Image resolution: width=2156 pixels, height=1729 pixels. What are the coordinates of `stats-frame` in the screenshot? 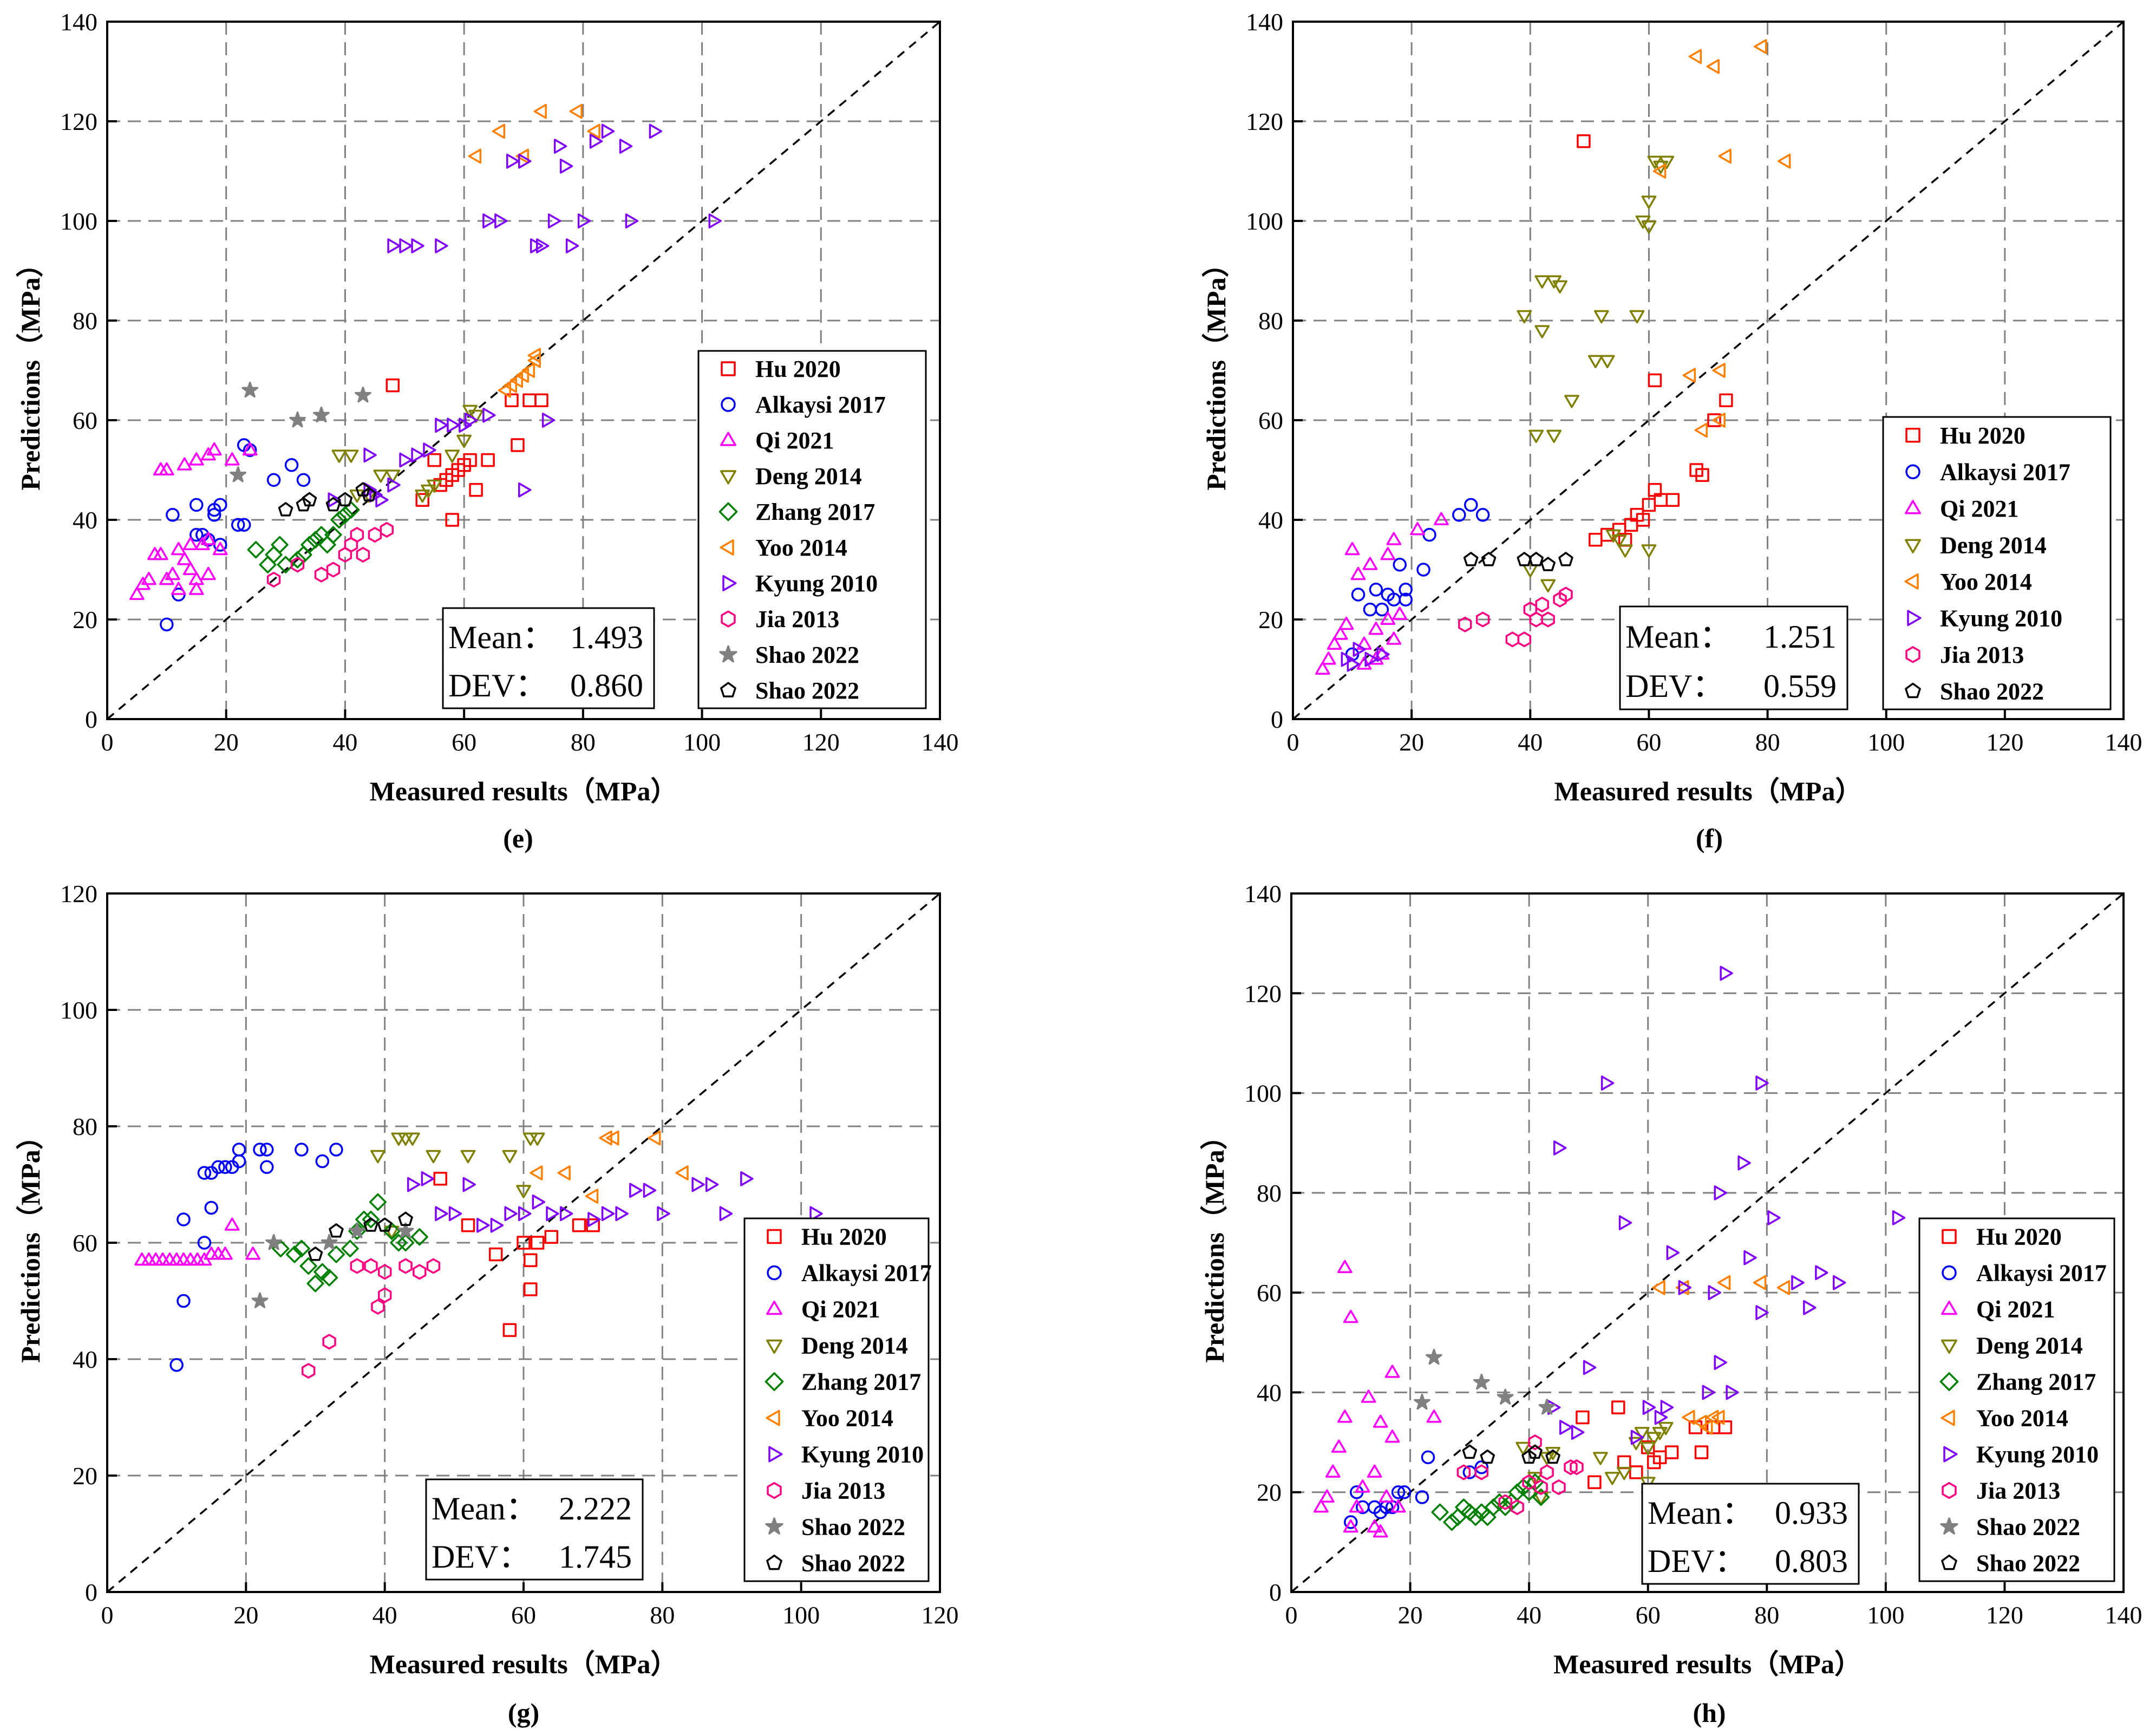 It's located at (1733, 657).